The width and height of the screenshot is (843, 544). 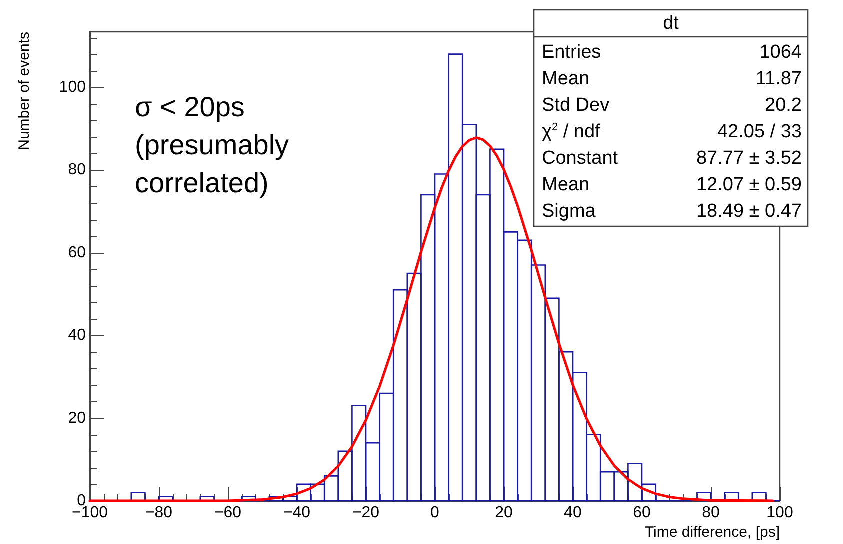 What do you see at coordinates (671, 23) in the screenshot?
I see `annotation: dt` at bounding box center [671, 23].